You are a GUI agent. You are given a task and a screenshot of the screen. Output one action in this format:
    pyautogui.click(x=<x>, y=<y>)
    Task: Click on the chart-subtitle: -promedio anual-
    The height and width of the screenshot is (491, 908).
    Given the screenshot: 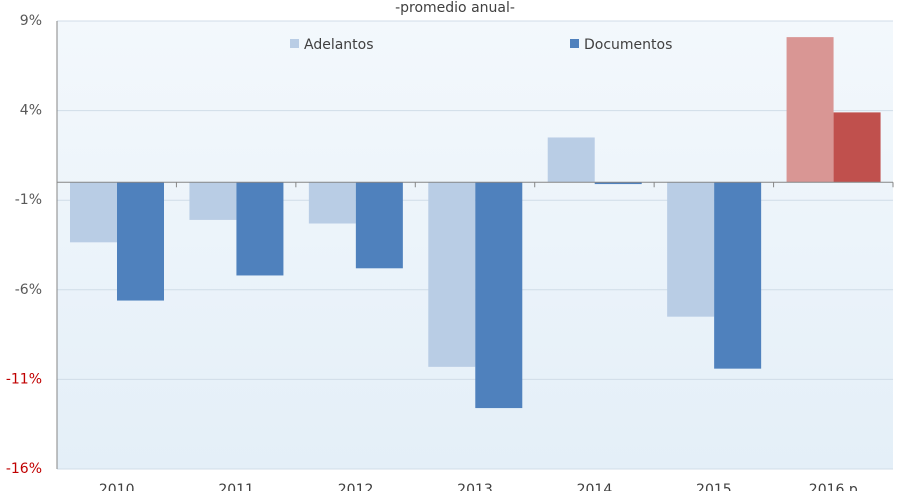 What is the action you would take?
    pyautogui.click(x=455, y=8)
    